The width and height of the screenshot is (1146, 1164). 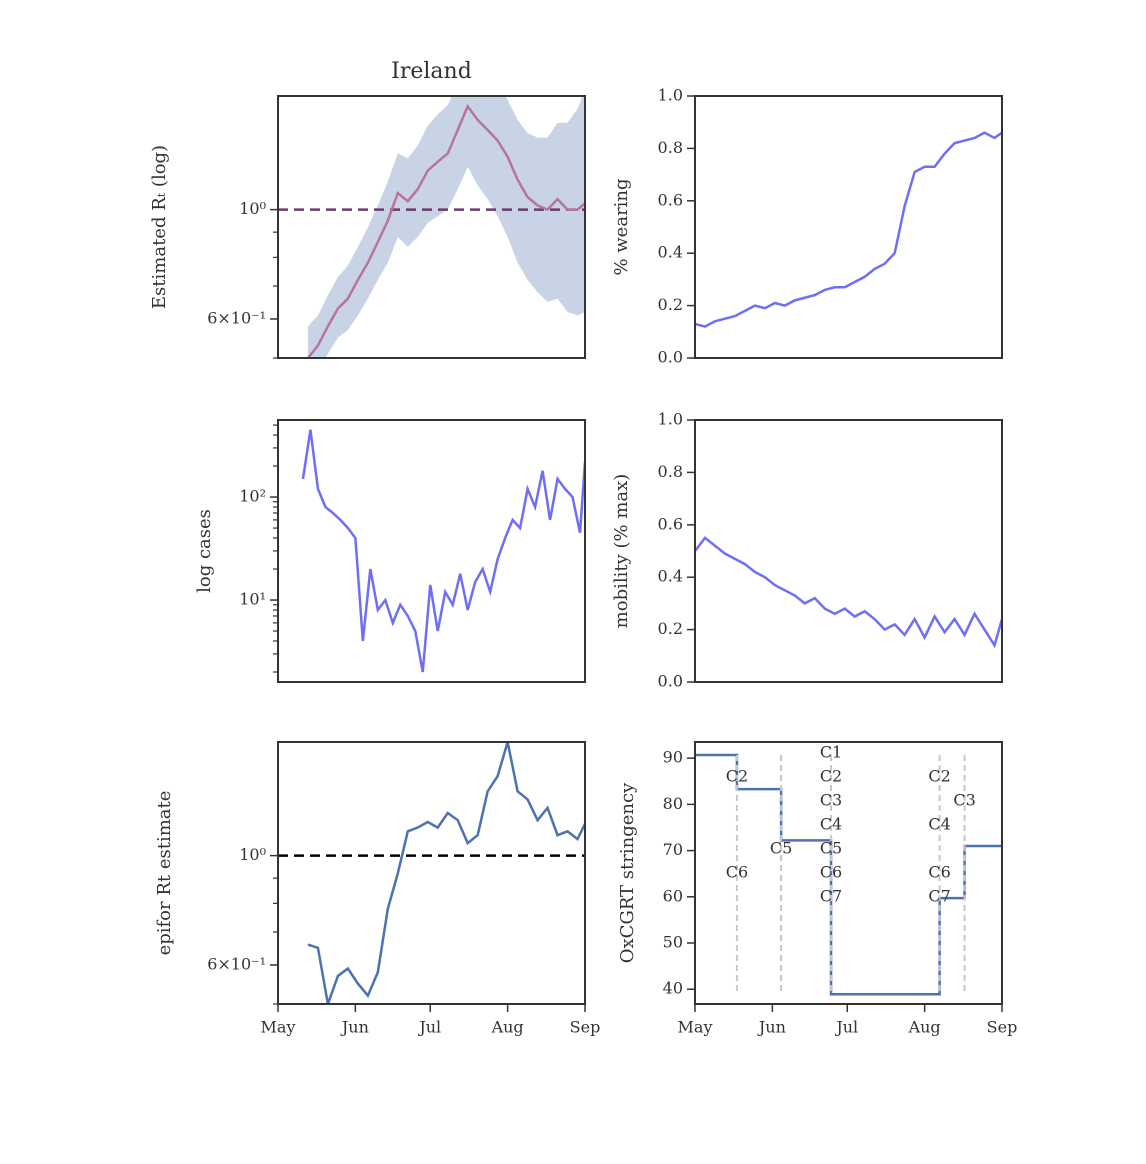 What do you see at coordinates (831, 752) in the screenshot?
I see `event-label: C1` at bounding box center [831, 752].